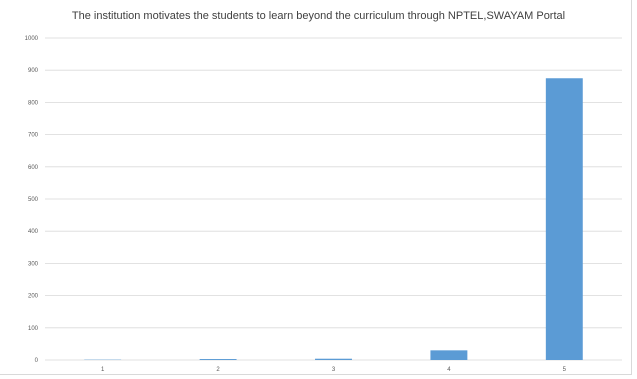  Describe the element at coordinates (33, 103) in the screenshot. I see `y-tick-label: 800` at that location.